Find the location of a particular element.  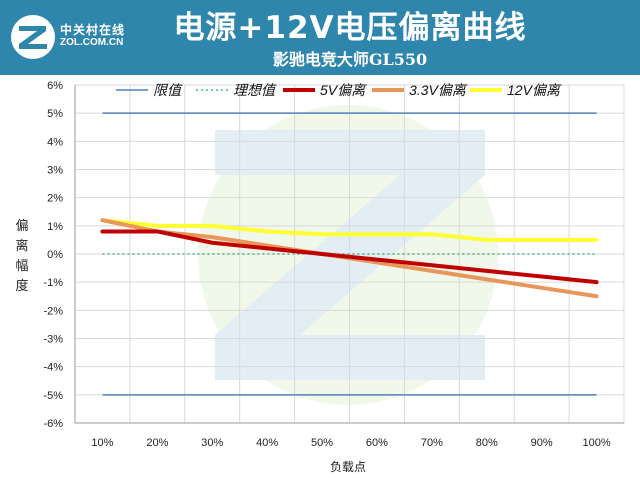

legend-item: 3.3V偏离 is located at coordinates (420, 90).